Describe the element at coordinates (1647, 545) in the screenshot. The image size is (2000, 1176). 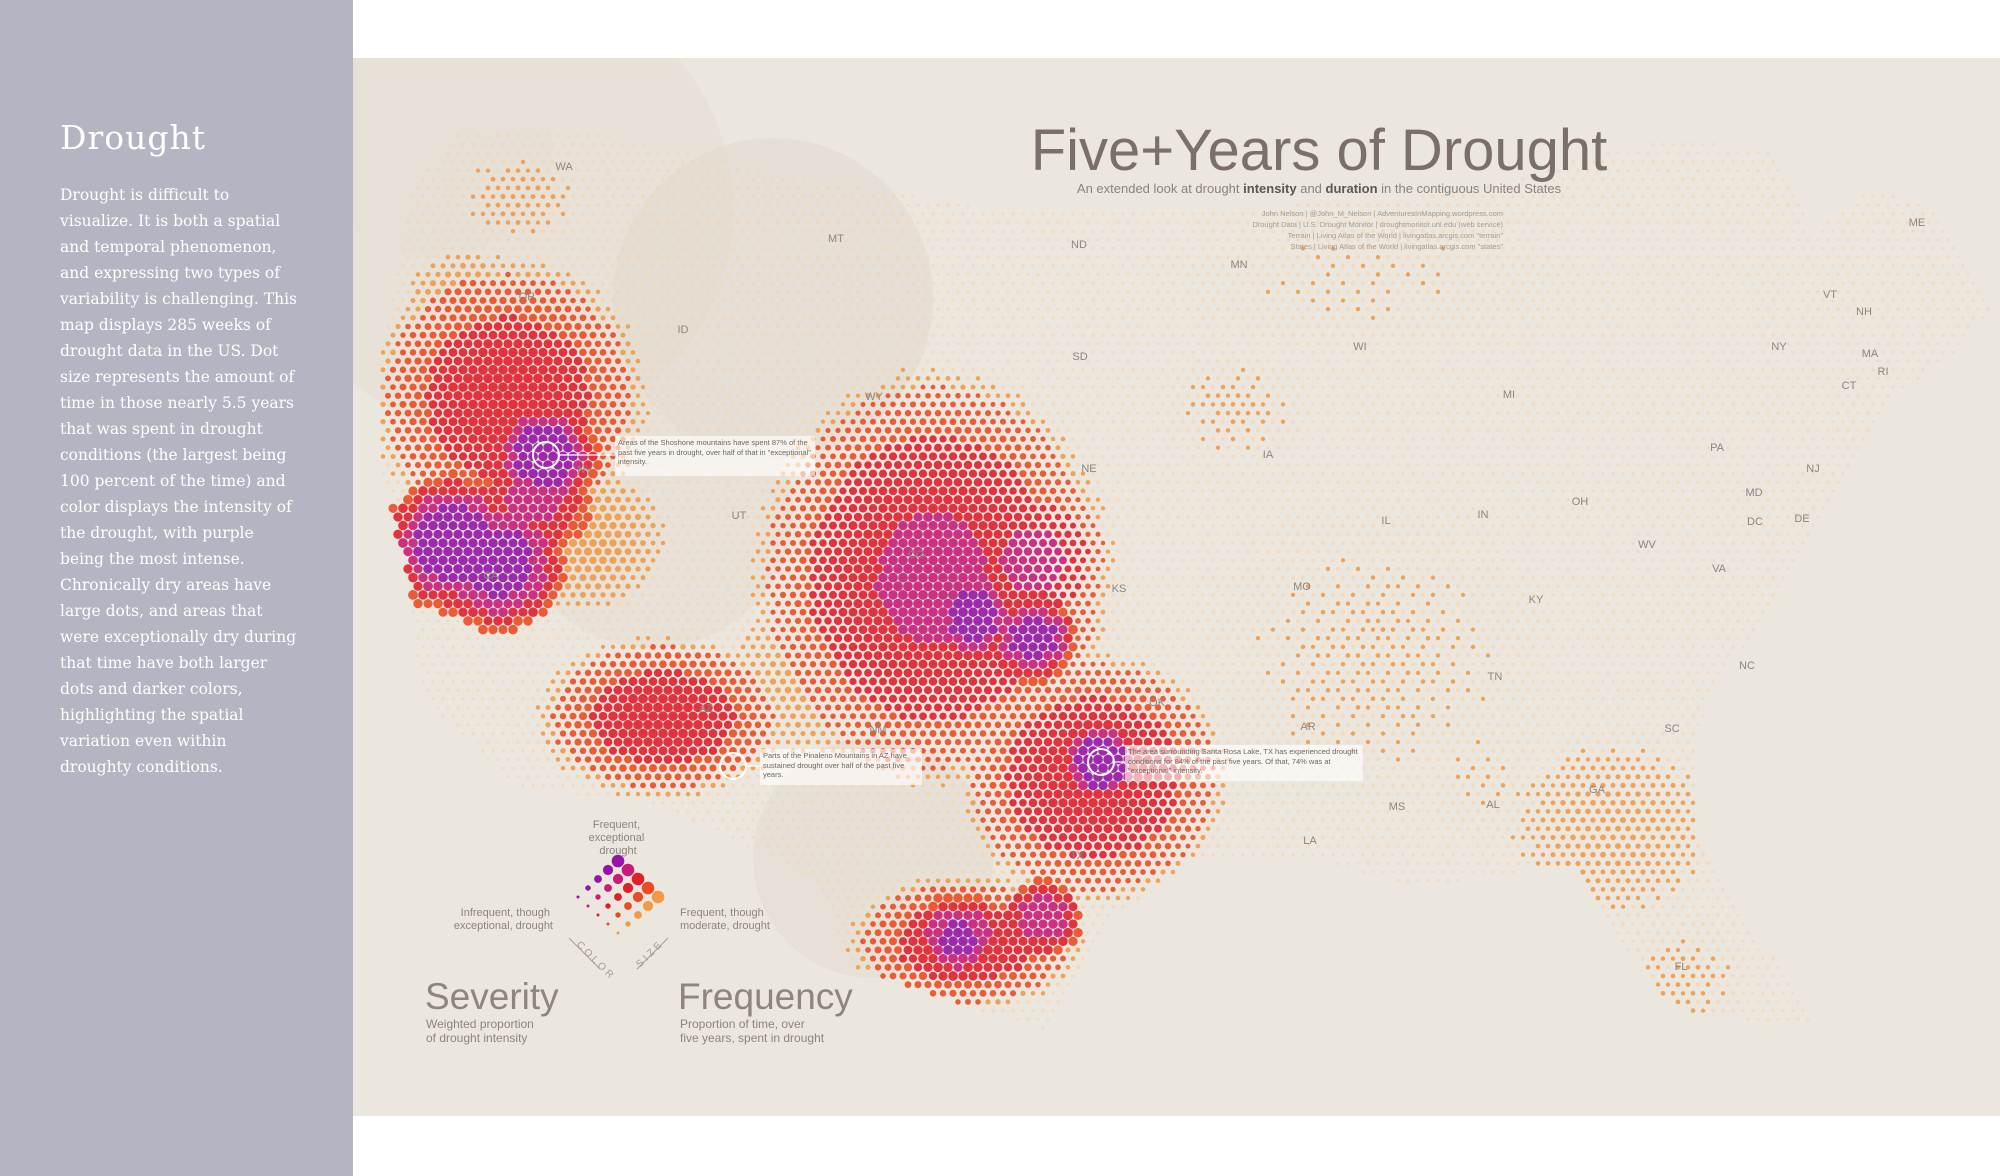
I see `state-label: WV` at that location.